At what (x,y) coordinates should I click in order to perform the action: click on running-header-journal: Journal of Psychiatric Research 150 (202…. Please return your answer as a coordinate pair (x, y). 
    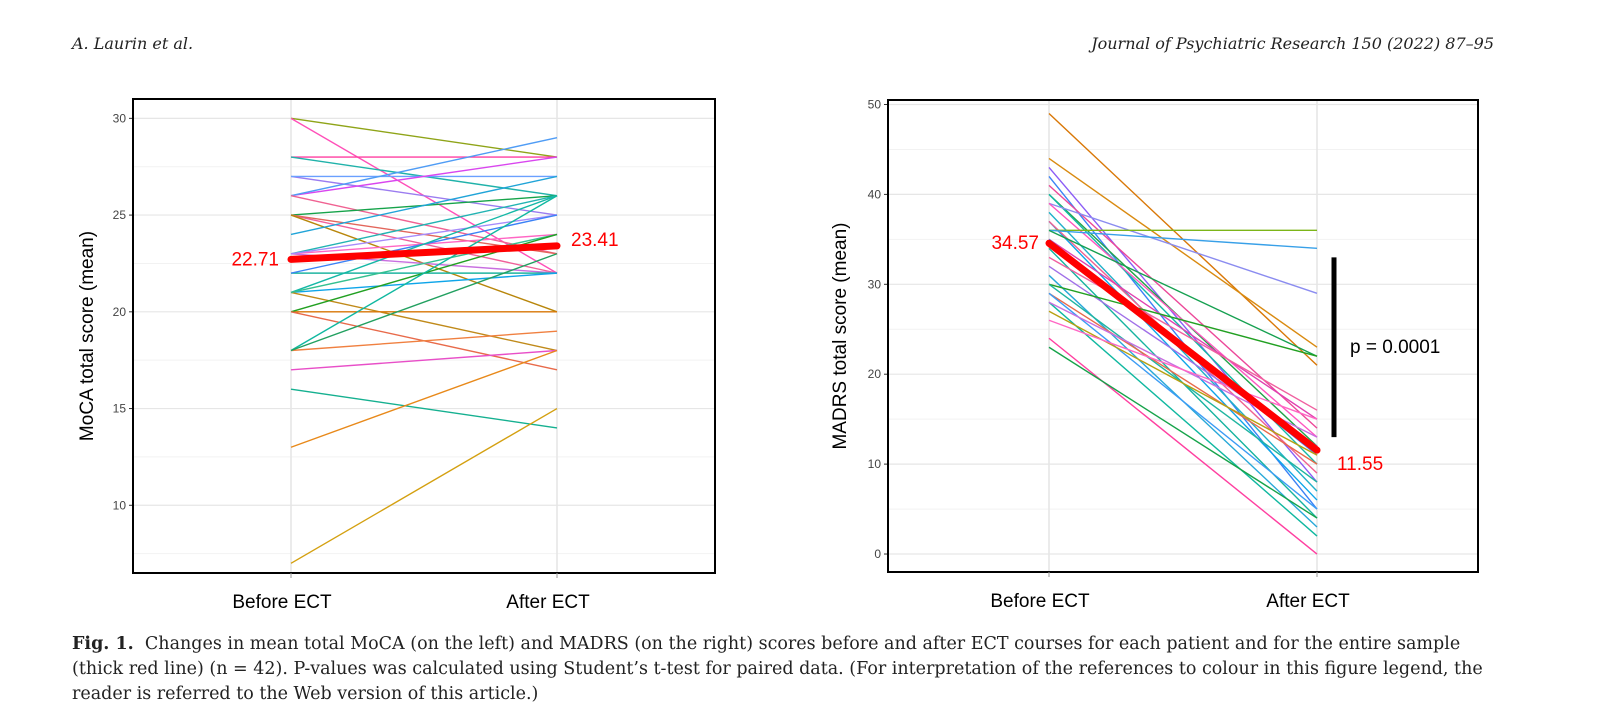
    Looking at the image, I should click on (1292, 43).